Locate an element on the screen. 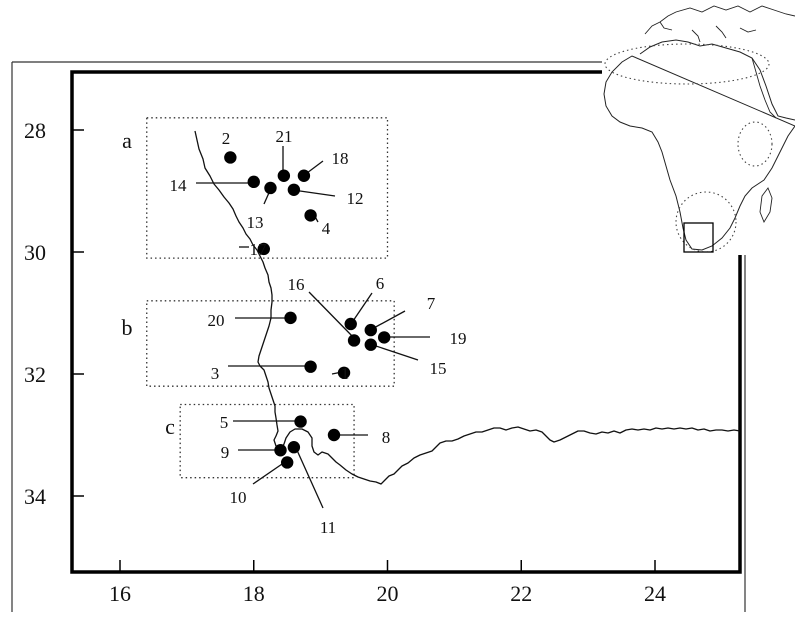 This screenshot has height=617, width=795. east-africa-range-ellipse is located at coordinates (755, 144).